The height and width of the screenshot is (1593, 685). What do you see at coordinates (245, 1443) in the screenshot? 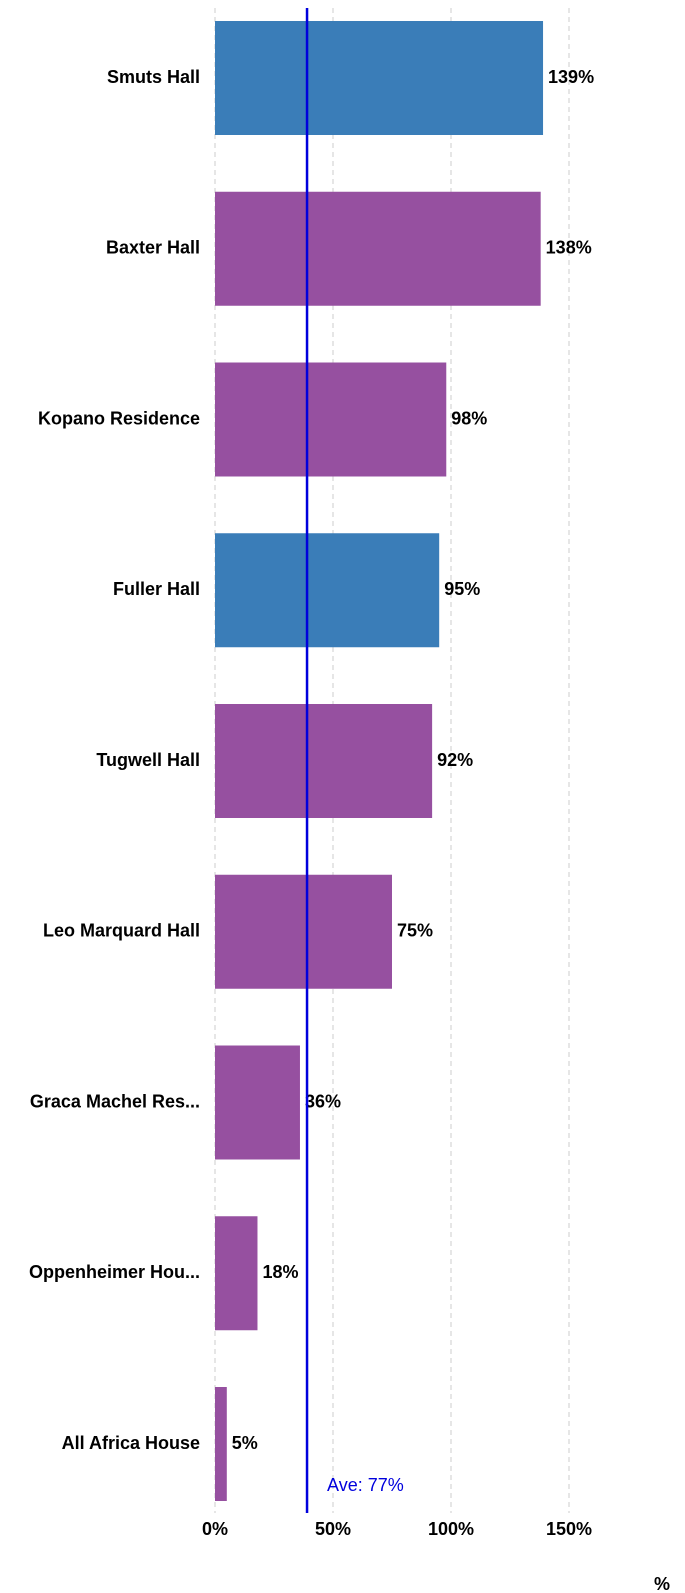
I see `value-label: 5%` at bounding box center [245, 1443].